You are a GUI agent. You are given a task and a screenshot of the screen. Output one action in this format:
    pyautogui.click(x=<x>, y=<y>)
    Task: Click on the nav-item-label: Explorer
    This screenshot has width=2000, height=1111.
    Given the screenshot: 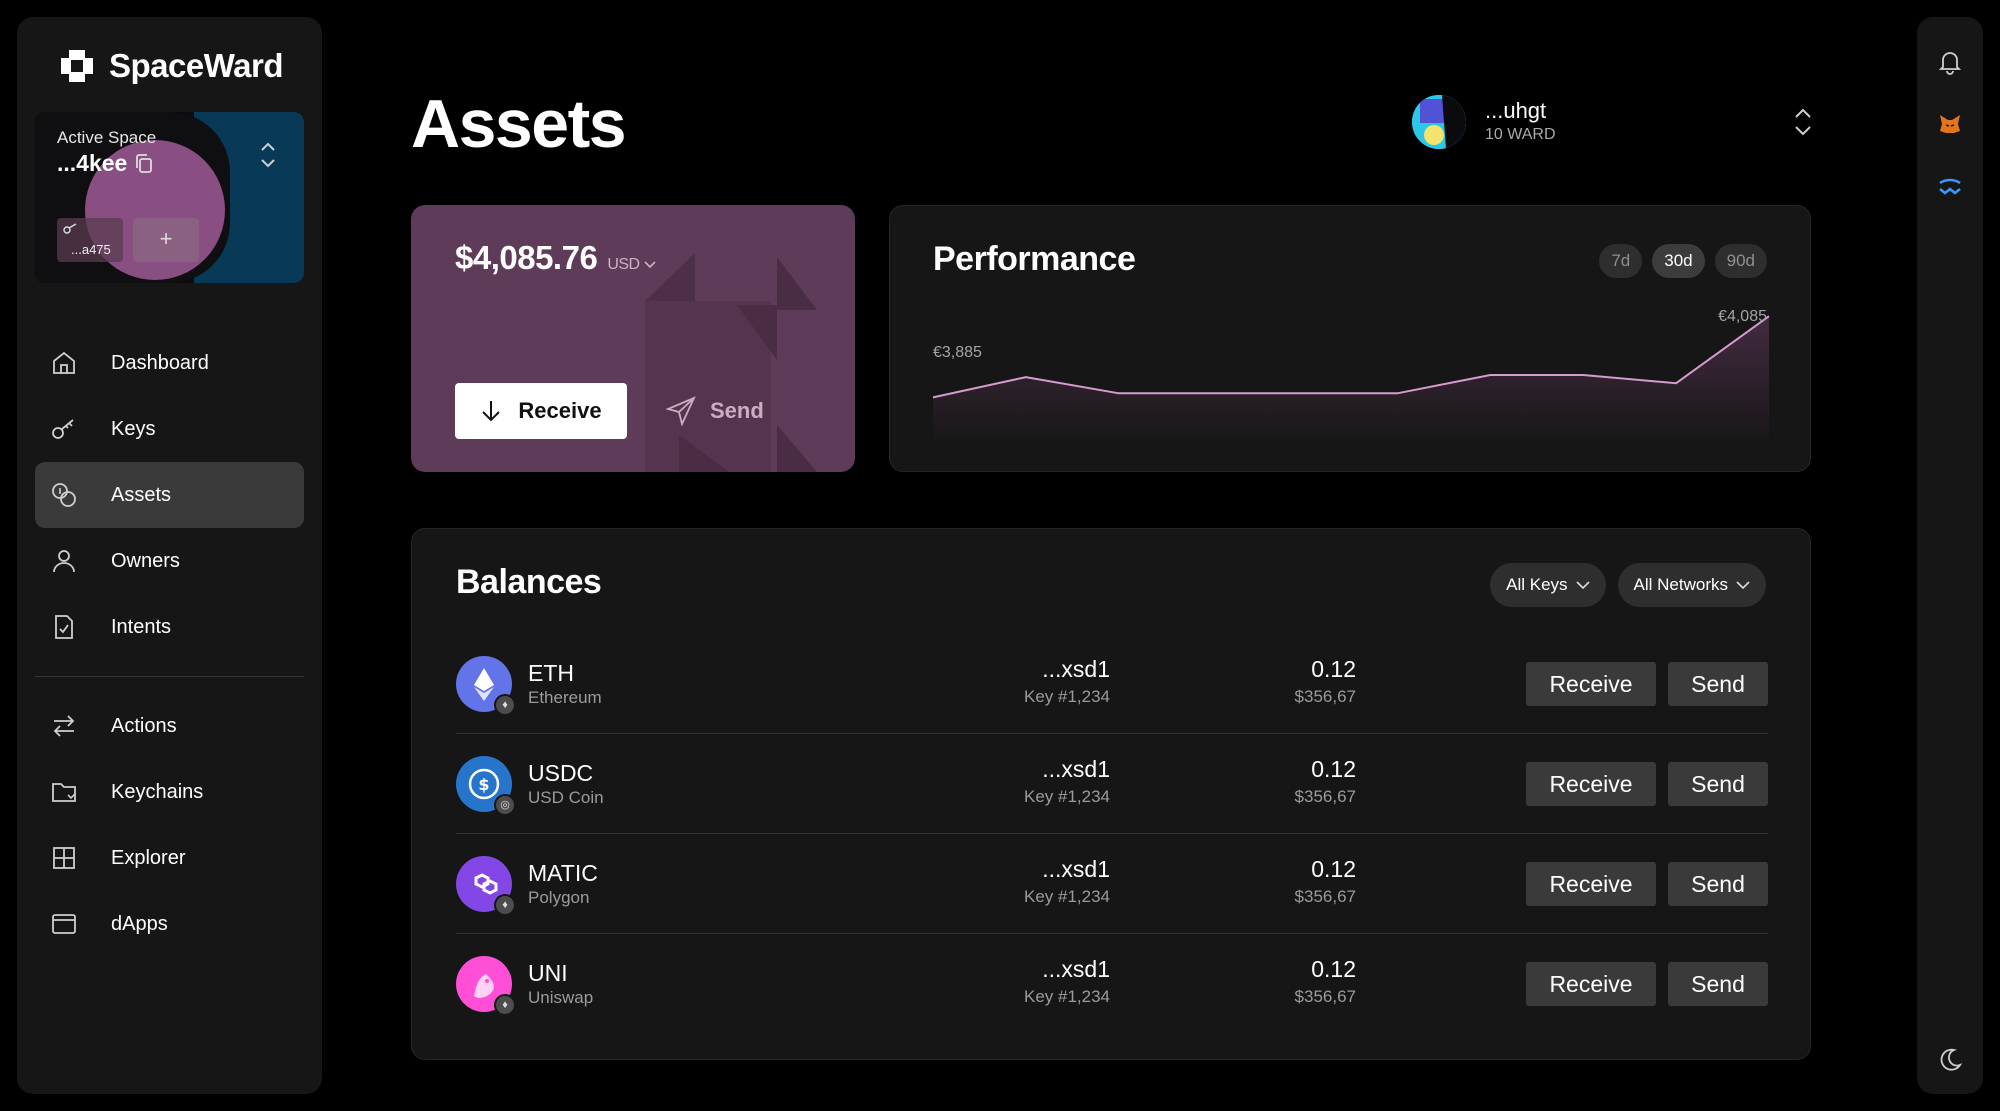 What is the action you would take?
    pyautogui.click(x=148, y=857)
    